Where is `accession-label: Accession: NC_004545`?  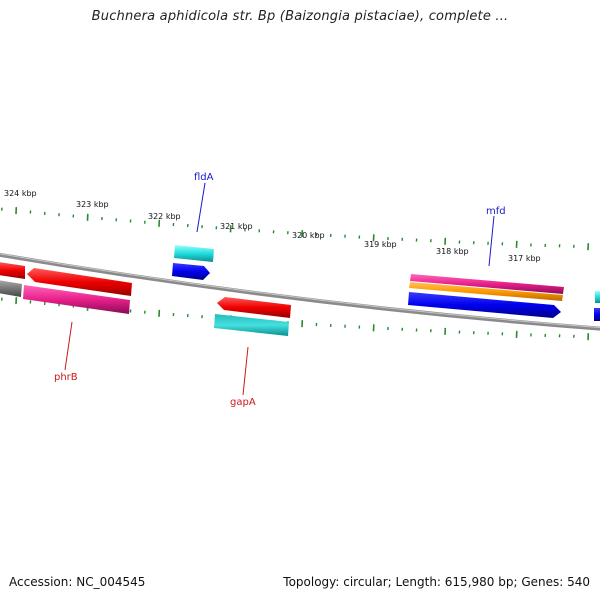 accession-label: Accession: NC_004545 is located at coordinates (77, 582).